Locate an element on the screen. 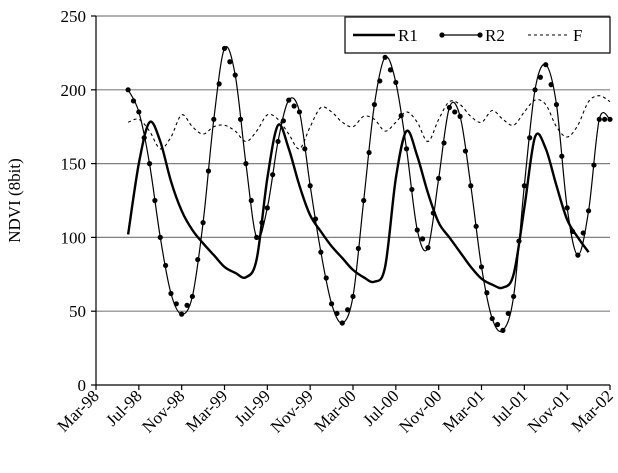 The image size is (618, 473). x-tick-label: Nov-99 is located at coordinates (292, 411).